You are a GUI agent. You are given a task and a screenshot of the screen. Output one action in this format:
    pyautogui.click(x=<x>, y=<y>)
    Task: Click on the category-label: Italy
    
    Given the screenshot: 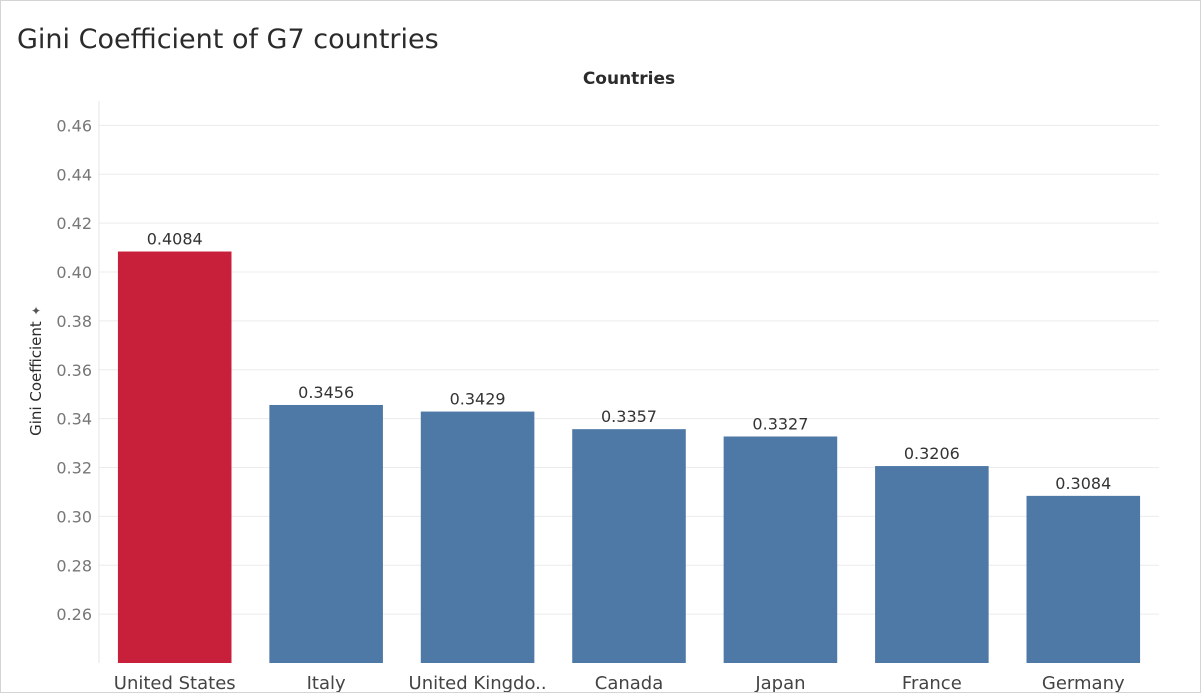 What is the action you would take?
    pyautogui.click(x=326, y=682)
    